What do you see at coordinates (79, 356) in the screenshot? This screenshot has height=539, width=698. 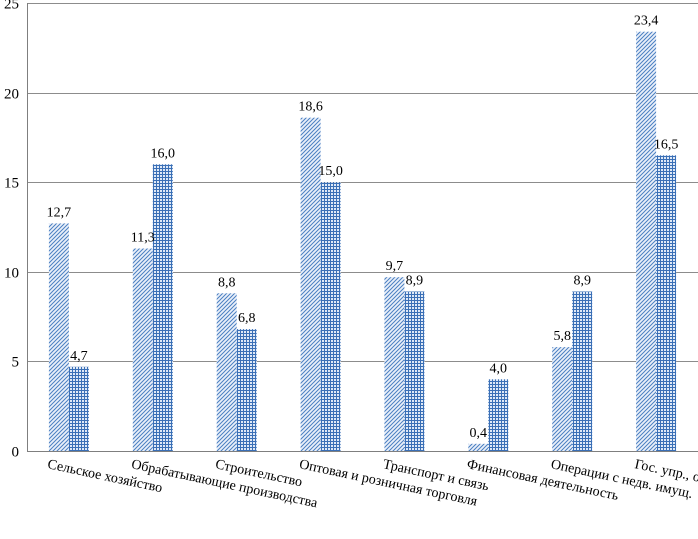 I see `data-label: 4,7` at bounding box center [79, 356].